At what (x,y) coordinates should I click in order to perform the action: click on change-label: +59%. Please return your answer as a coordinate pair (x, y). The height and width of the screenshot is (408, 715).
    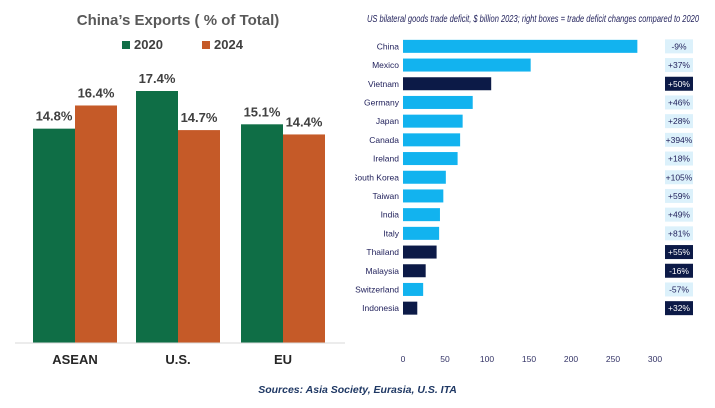
    Looking at the image, I should click on (679, 196).